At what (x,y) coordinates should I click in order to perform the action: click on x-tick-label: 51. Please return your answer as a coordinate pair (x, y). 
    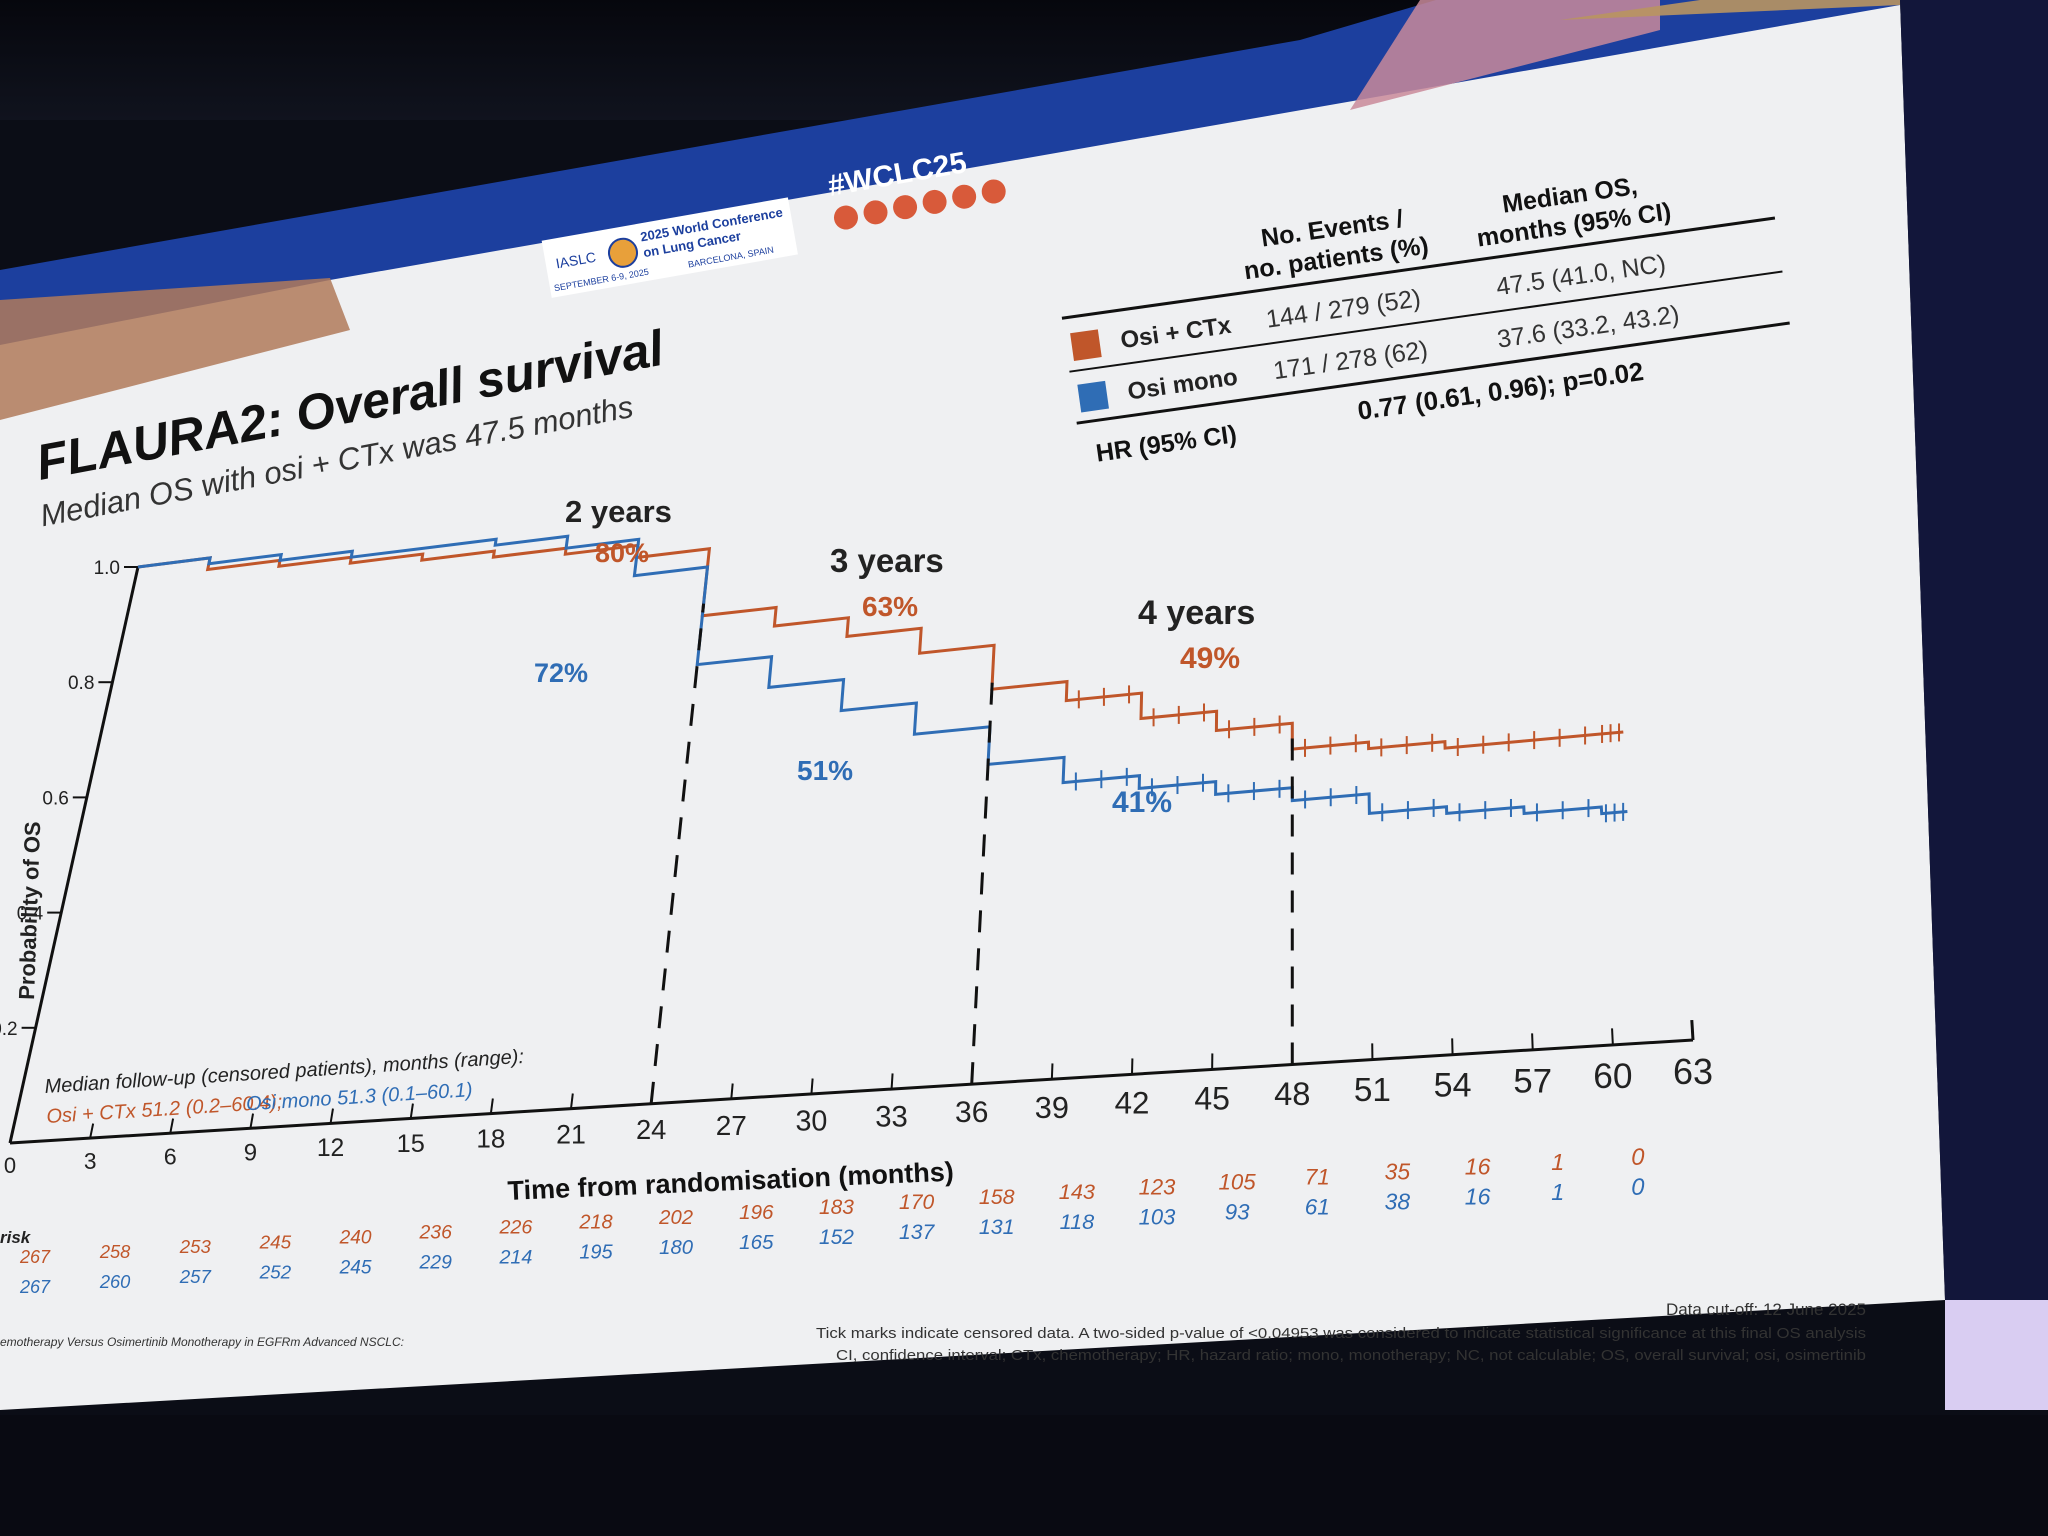
    Looking at the image, I should click on (1372, 1090).